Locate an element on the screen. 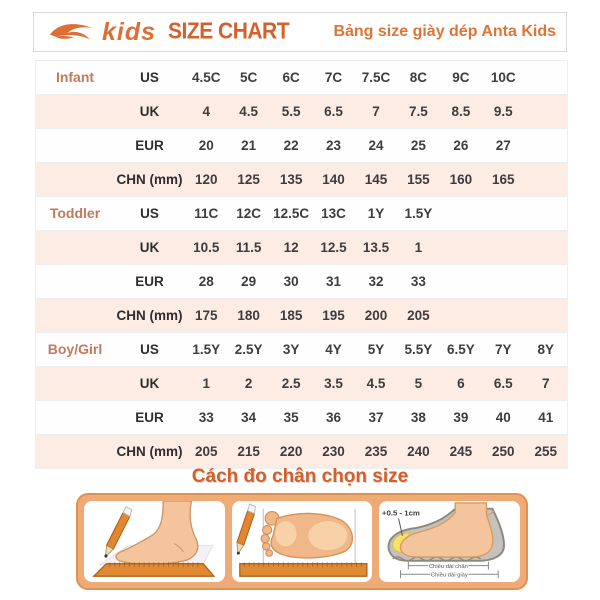  size-value: 220 is located at coordinates (291, 451).